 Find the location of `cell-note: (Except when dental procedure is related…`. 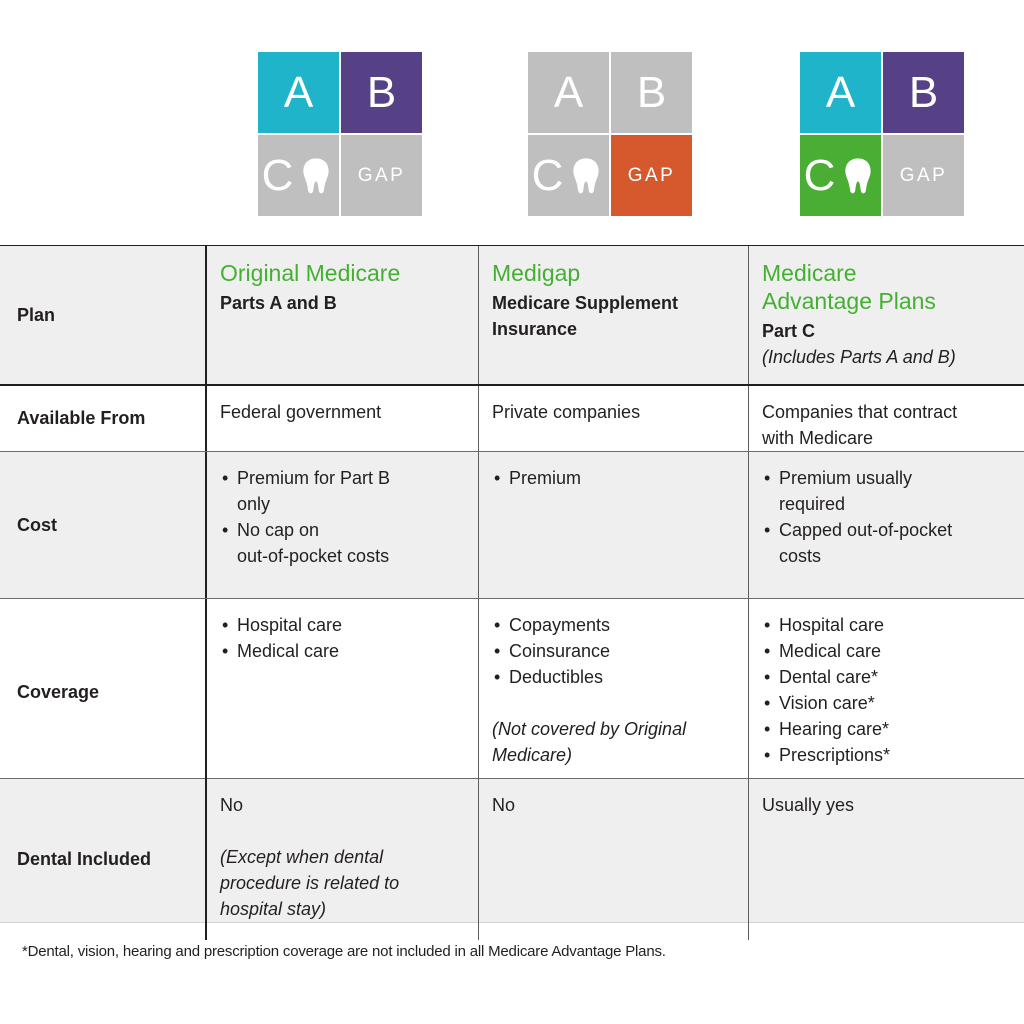

cell-note: (Except when dental procedure is related… is located at coordinates (310, 883).